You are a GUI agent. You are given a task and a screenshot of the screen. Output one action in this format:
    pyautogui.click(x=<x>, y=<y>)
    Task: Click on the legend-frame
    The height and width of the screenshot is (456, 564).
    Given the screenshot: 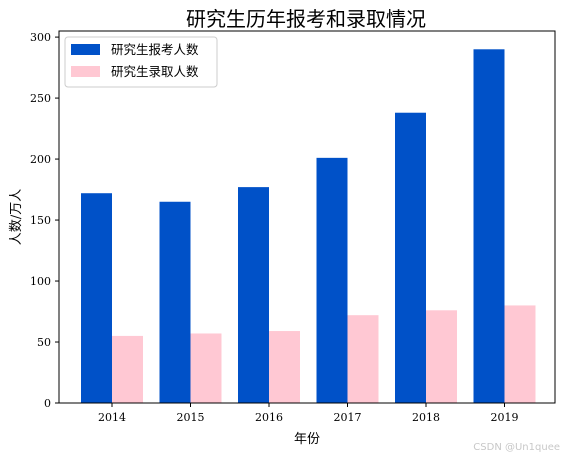 What is the action you would take?
    pyautogui.click(x=141, y=62)
    